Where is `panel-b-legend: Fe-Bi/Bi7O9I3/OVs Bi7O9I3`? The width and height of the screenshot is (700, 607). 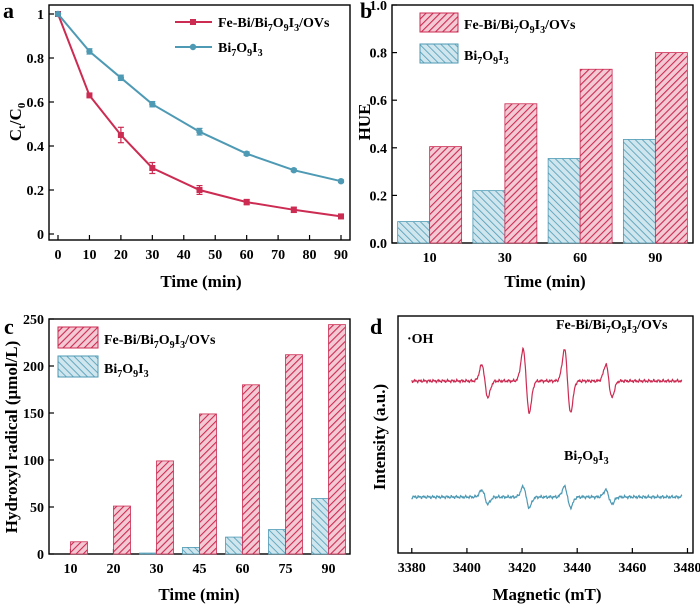
panel-b-legend: Fe-Bi/Bi7O9I3/OVs Bi7O9I3 is located at coordinates (497, 39).